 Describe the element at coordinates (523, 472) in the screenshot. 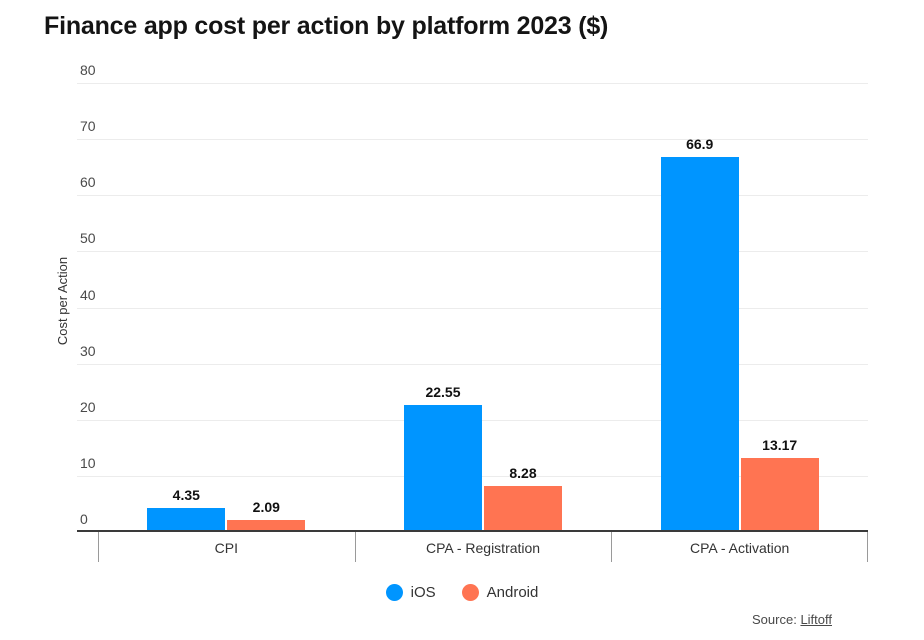

I see `bar-value-label: 8.28` at that location.